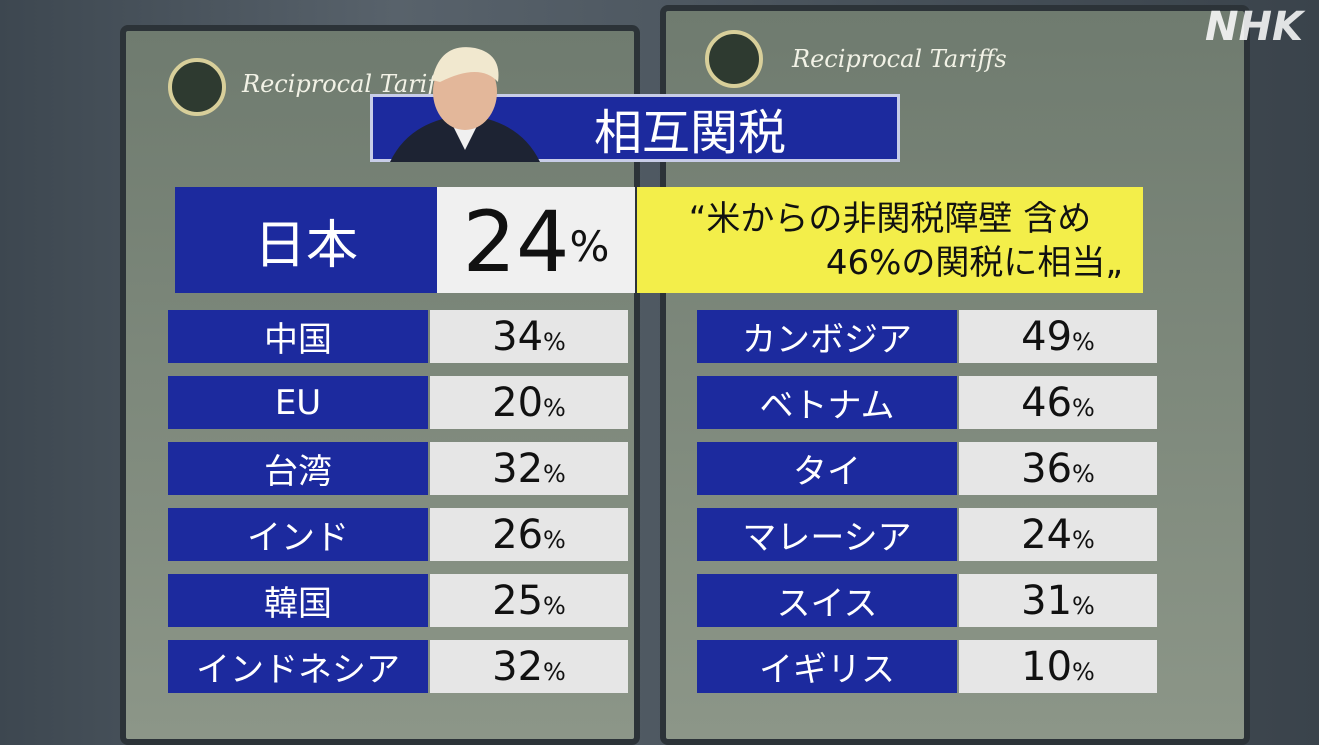  What do you see at coordinates (890, 240) in the screenshot?
I see `quote-box: “米からの非関税障壁 含め 46%の関税に相当„` at bounding box center [890, 240].